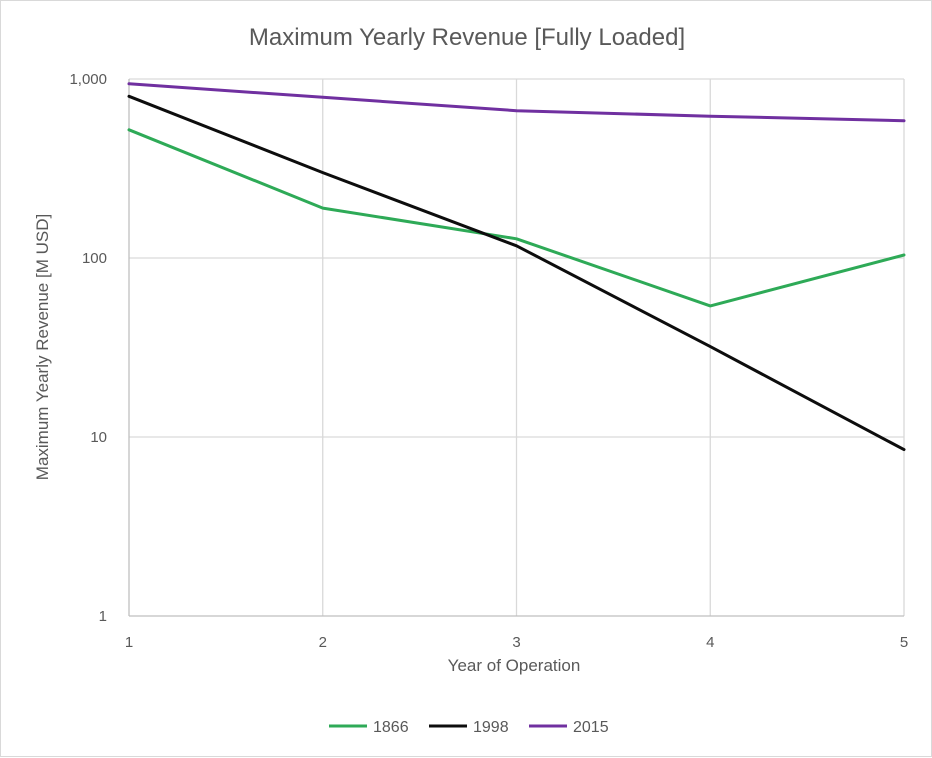 Image resolution: width=932 pixels, height=758 pixels. What do you see at coordinates (904, 642) in the screenshot?
I see `x-tick-label: 5` at bounding box center [904, 642].